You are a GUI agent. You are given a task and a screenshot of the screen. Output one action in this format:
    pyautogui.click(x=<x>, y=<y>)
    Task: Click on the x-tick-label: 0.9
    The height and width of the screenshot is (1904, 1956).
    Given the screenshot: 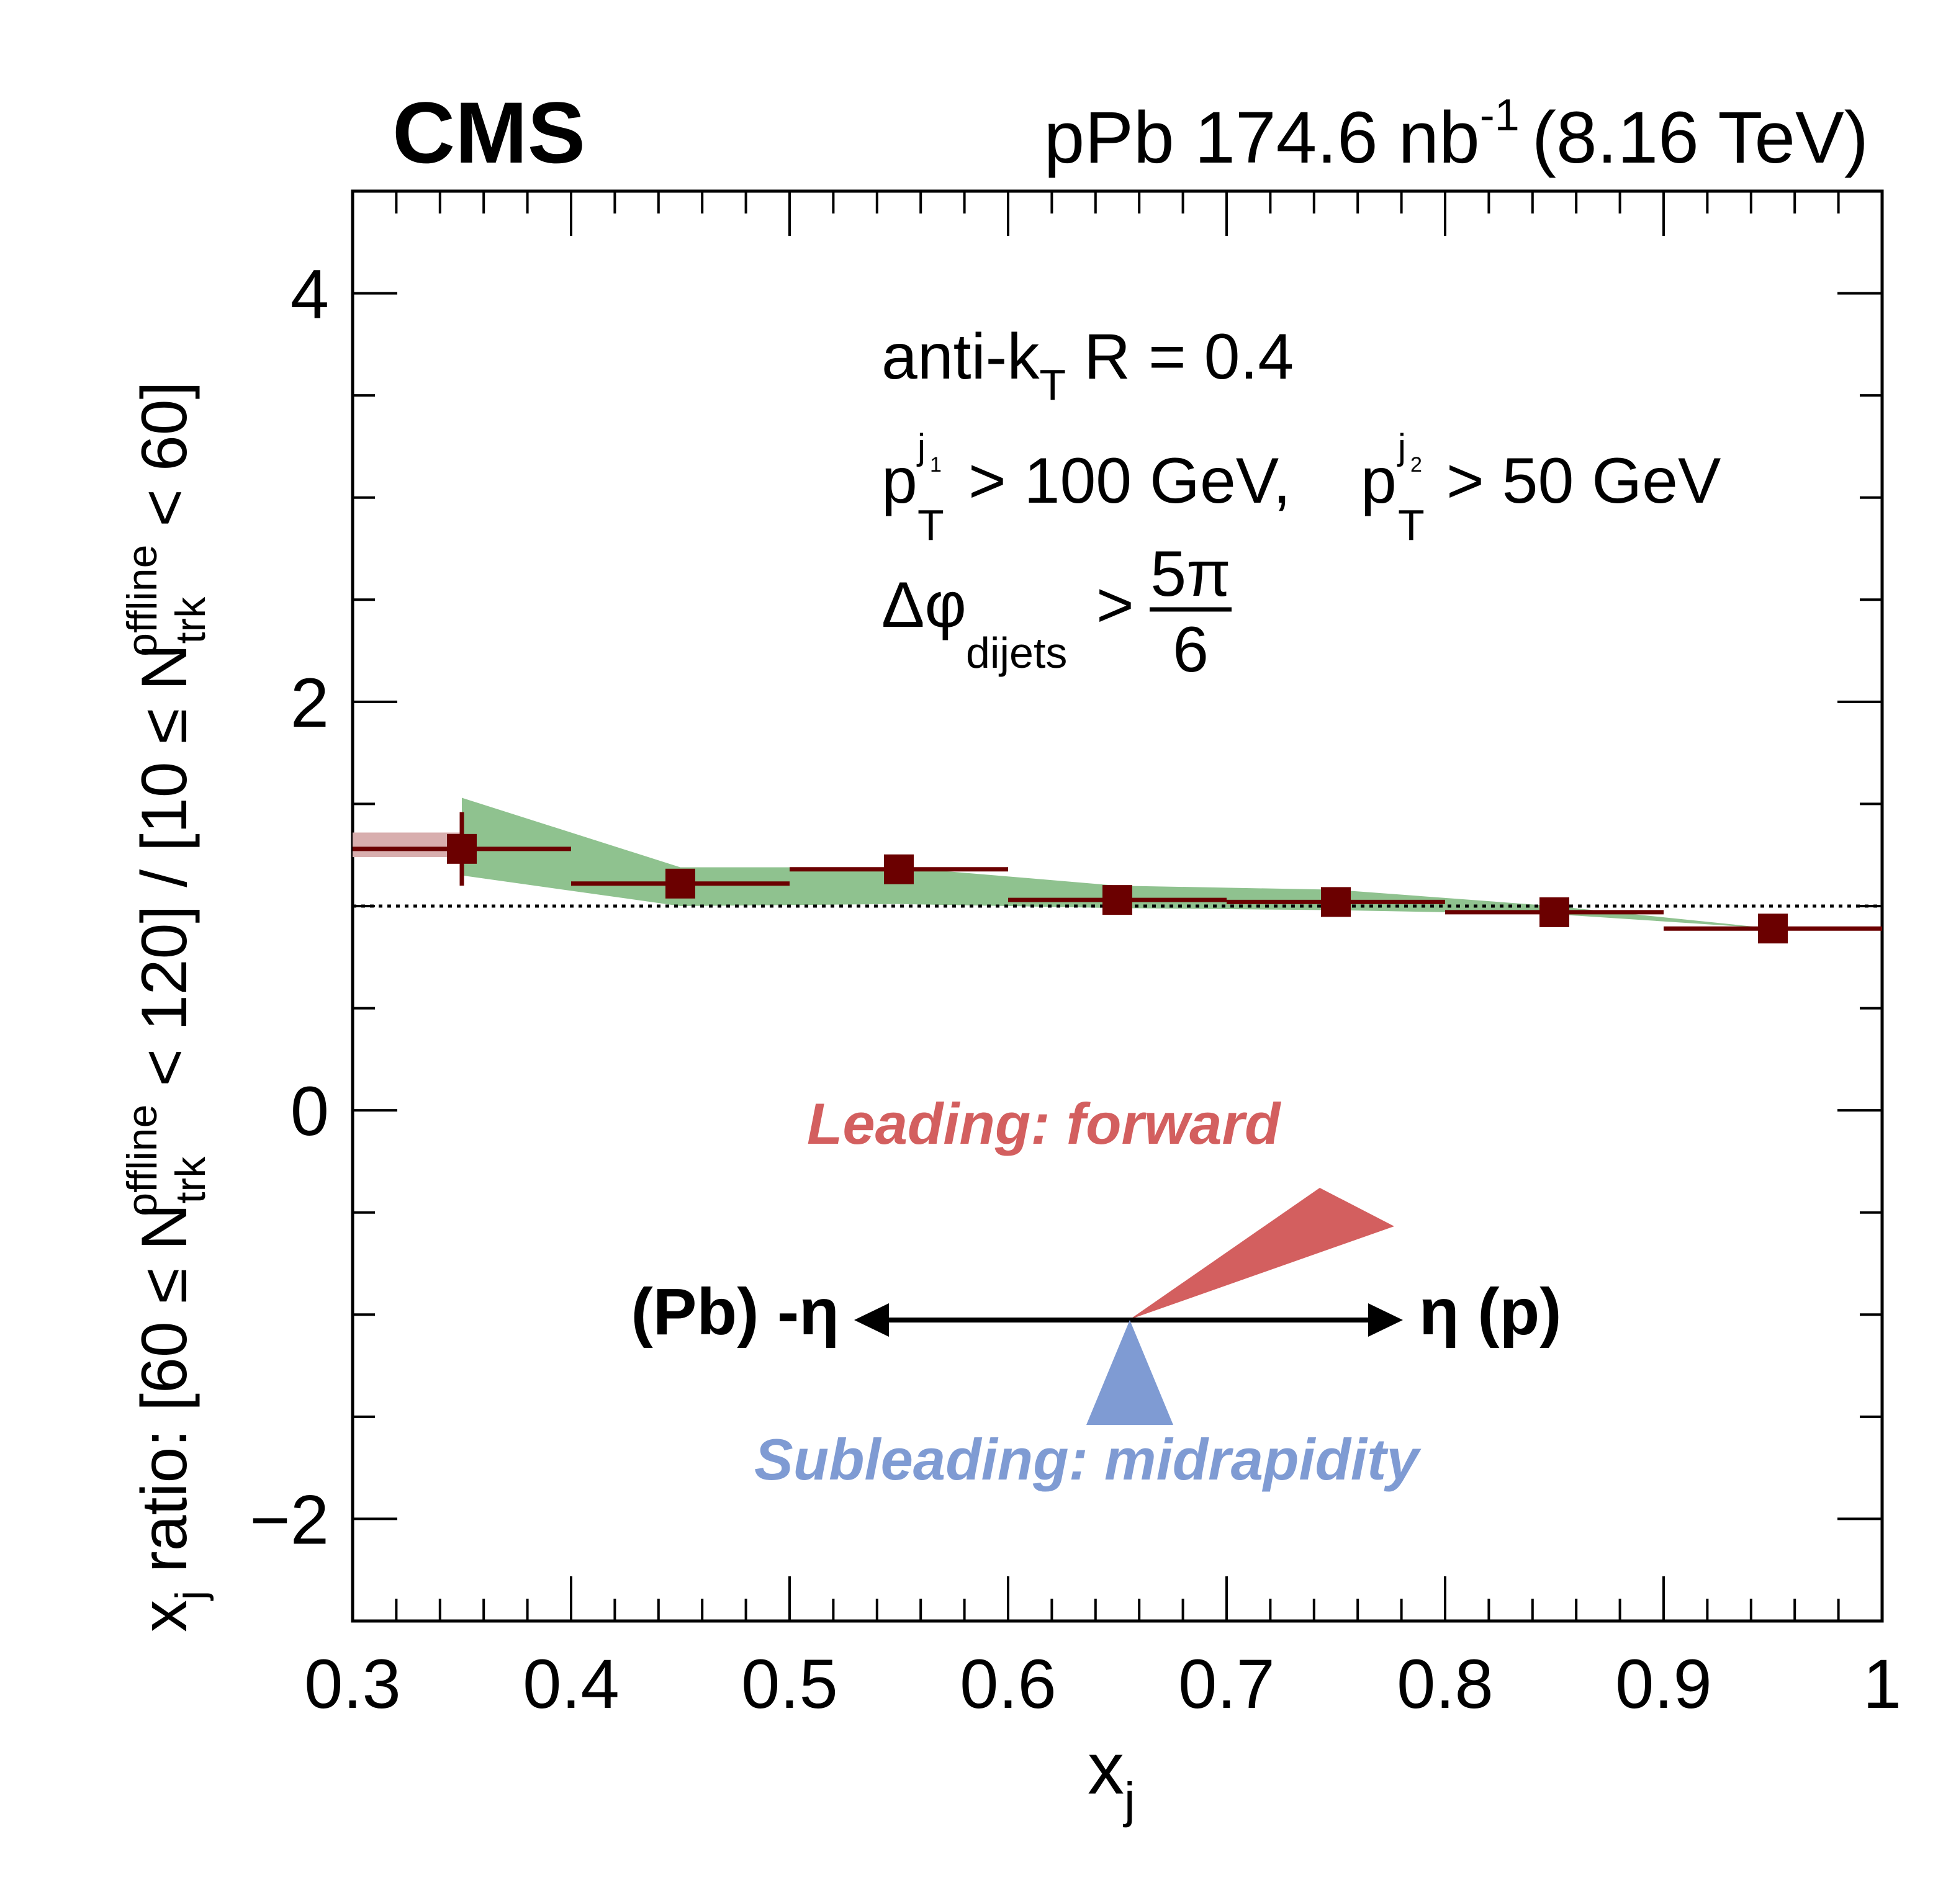 What is the action you would take?
    pyautogui.click(x=1663, y=1684)
    